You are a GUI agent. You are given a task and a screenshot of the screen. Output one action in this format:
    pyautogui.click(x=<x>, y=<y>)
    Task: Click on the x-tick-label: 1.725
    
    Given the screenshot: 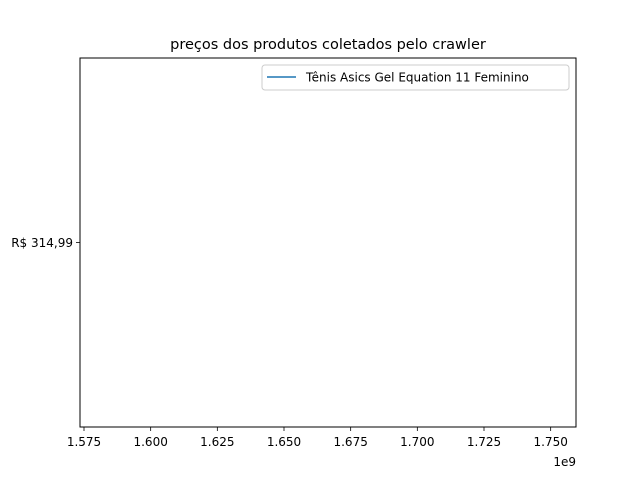 What is the action you would take?
    pyautogui.click(x=484, y=442)
    